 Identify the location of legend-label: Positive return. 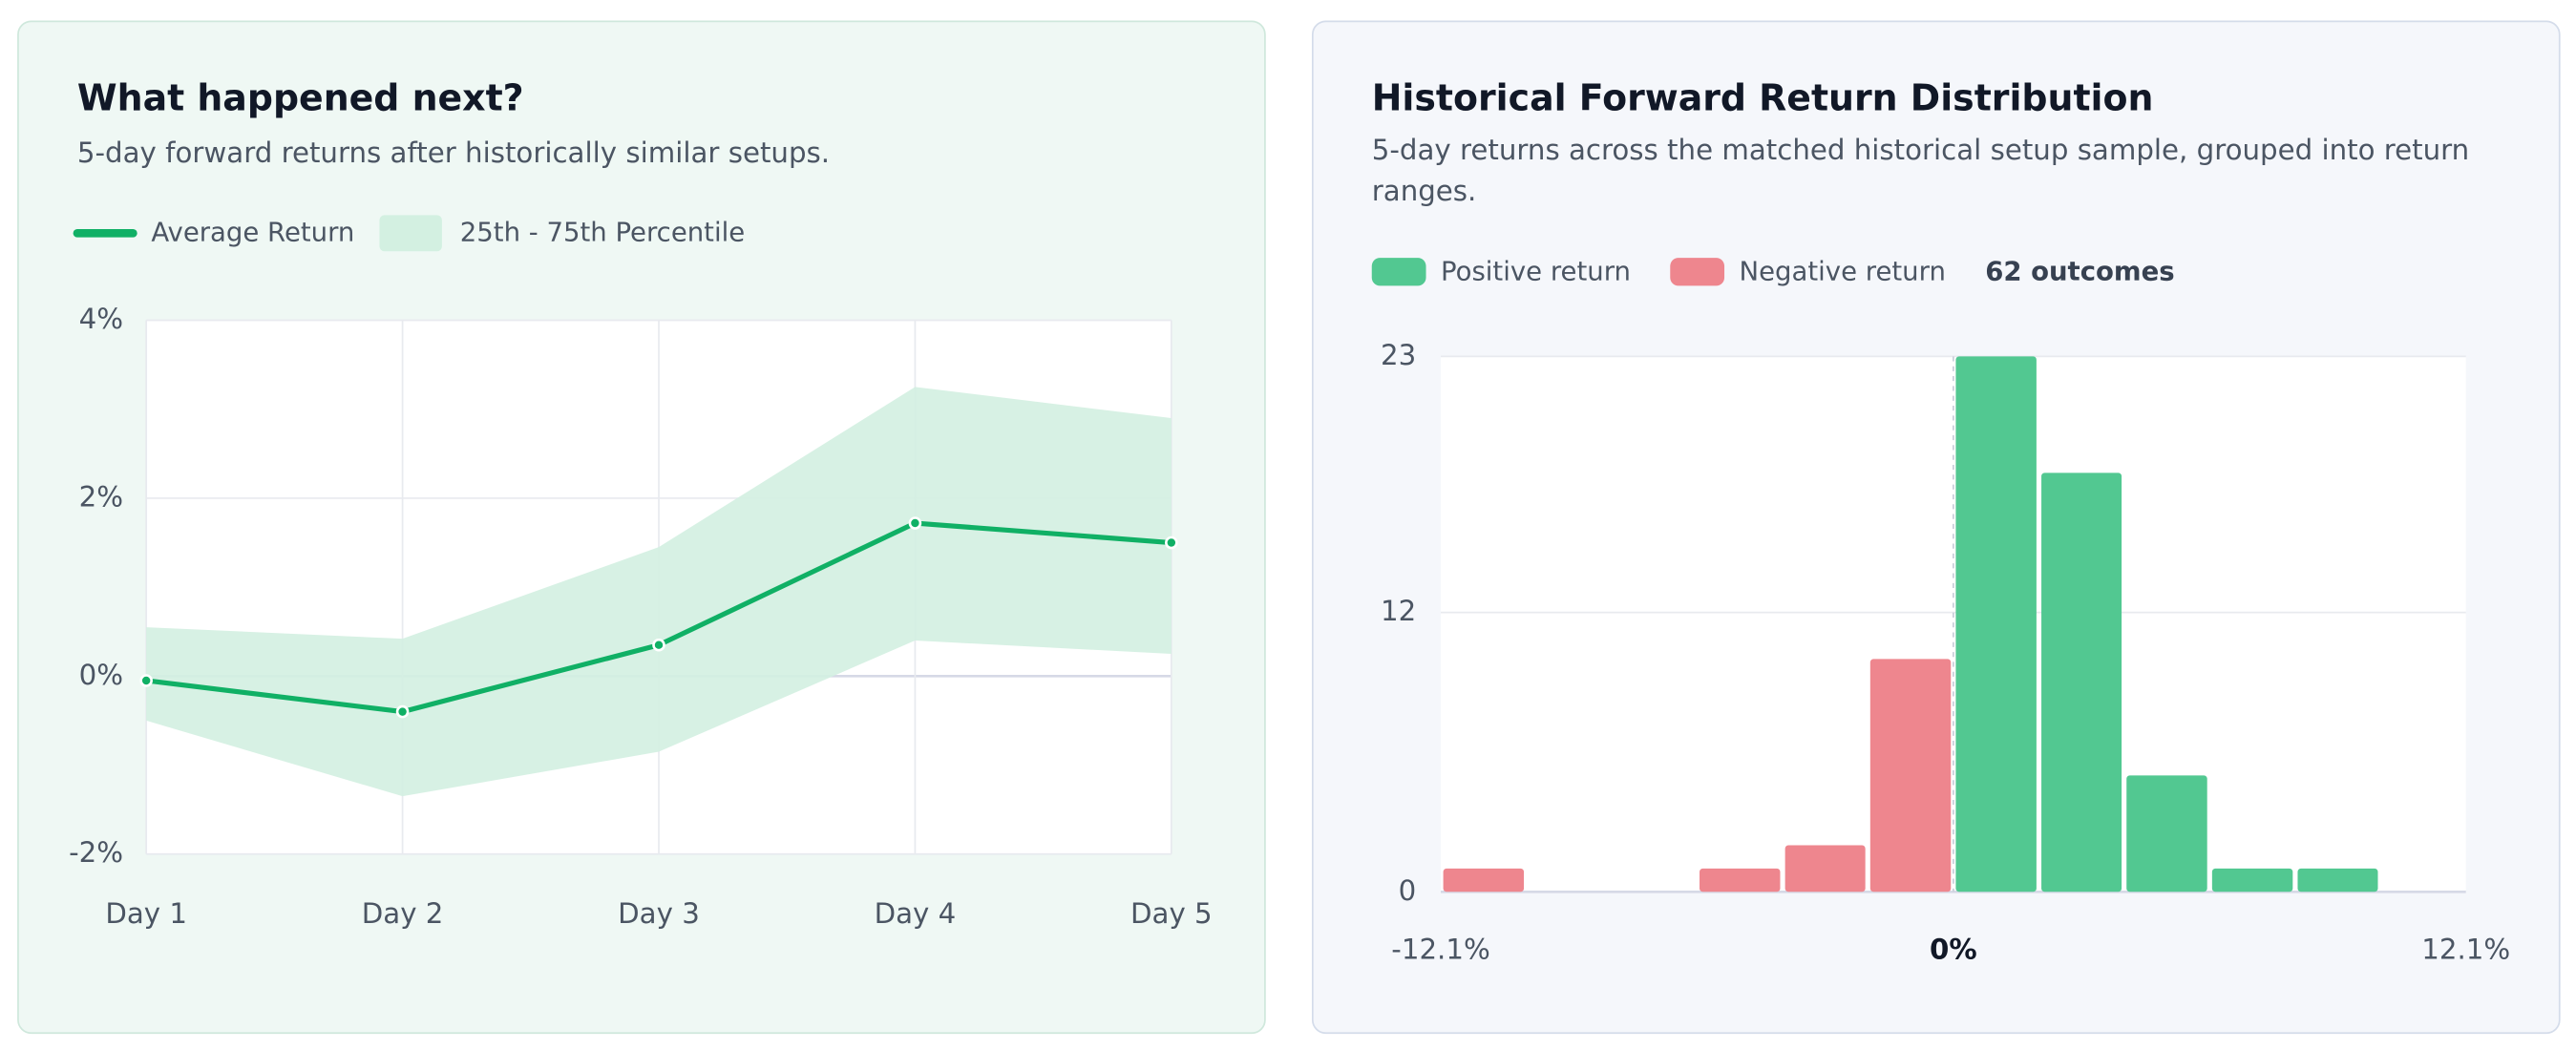
(1536, 272).